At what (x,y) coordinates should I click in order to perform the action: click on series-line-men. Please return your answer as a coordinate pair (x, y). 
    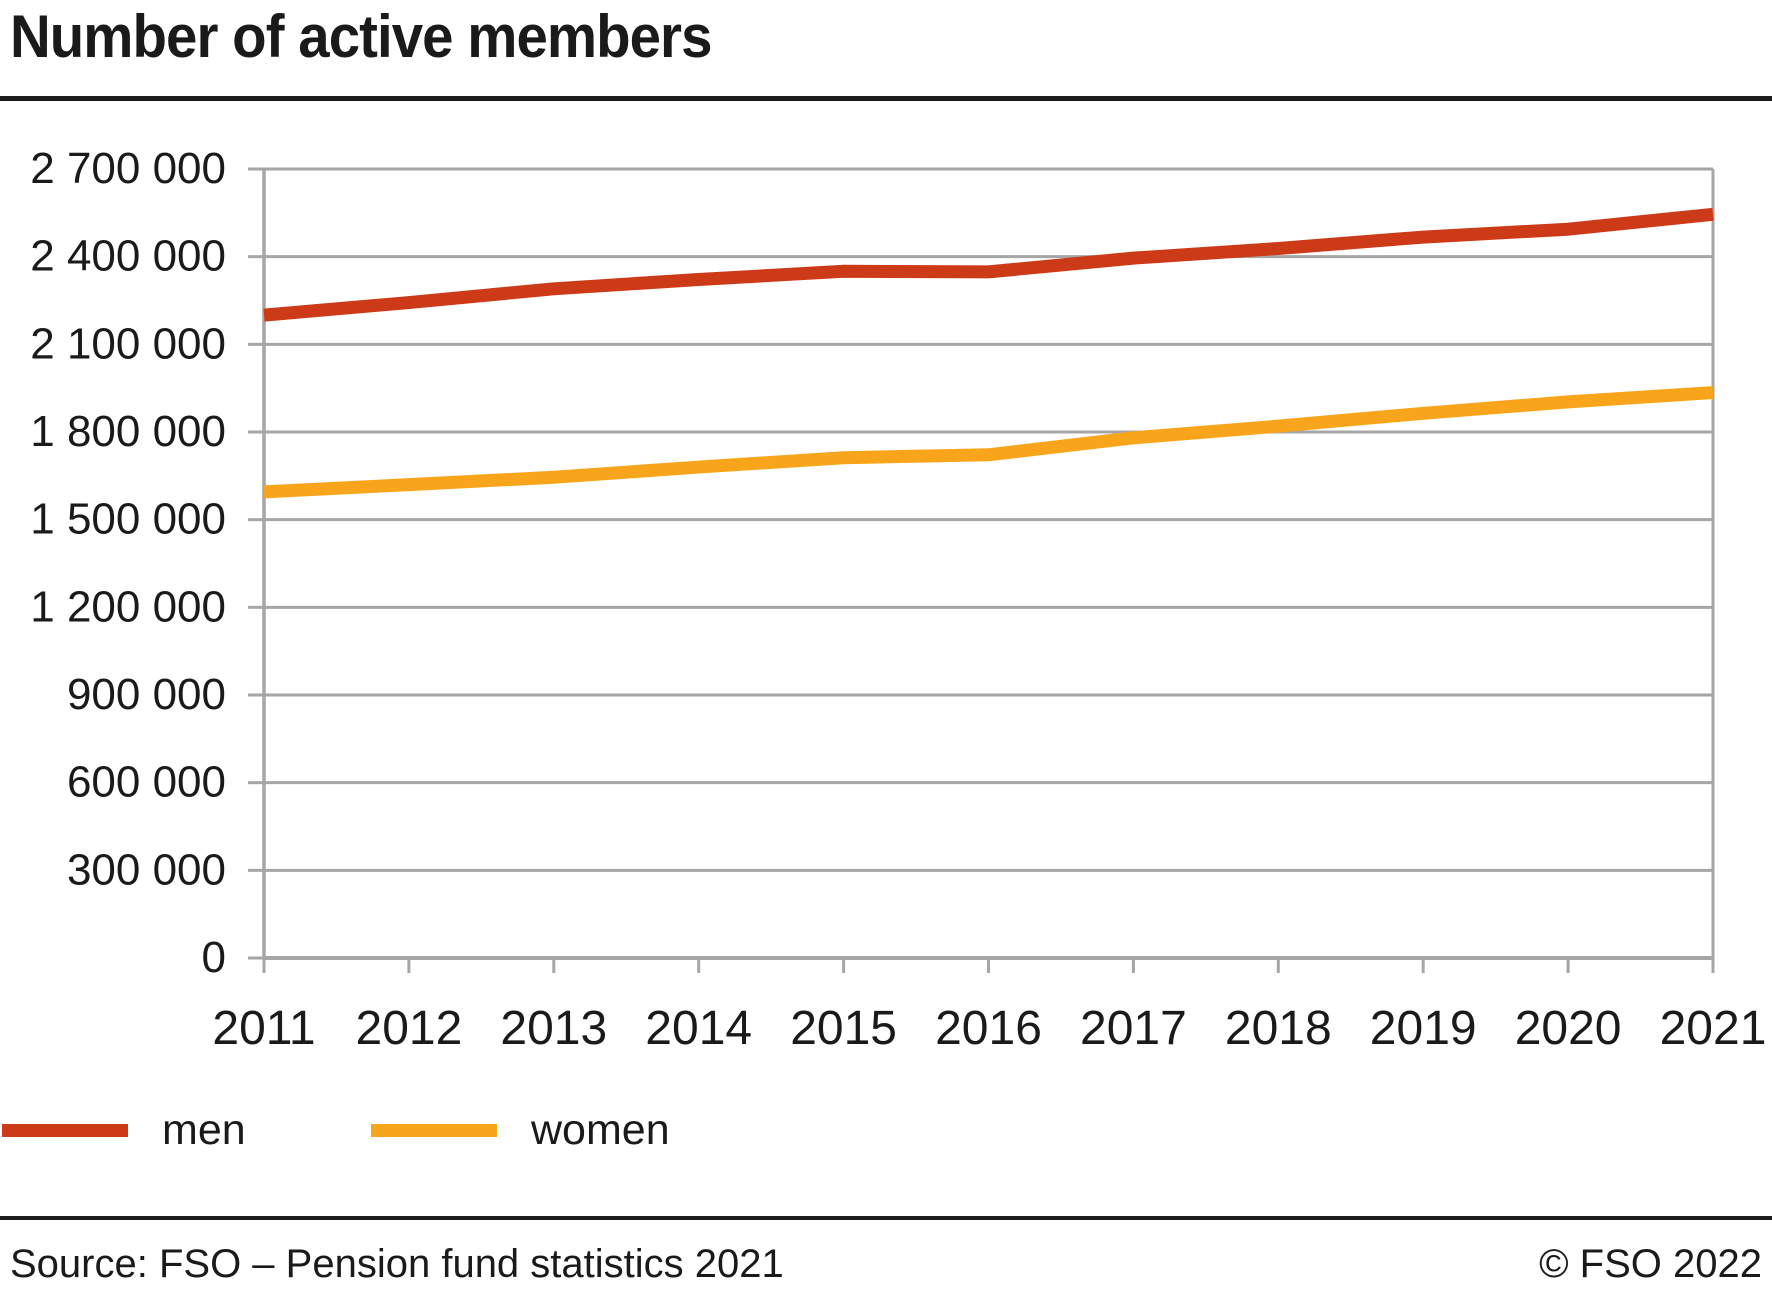
    Looking at the image, I should click on (988, 264).